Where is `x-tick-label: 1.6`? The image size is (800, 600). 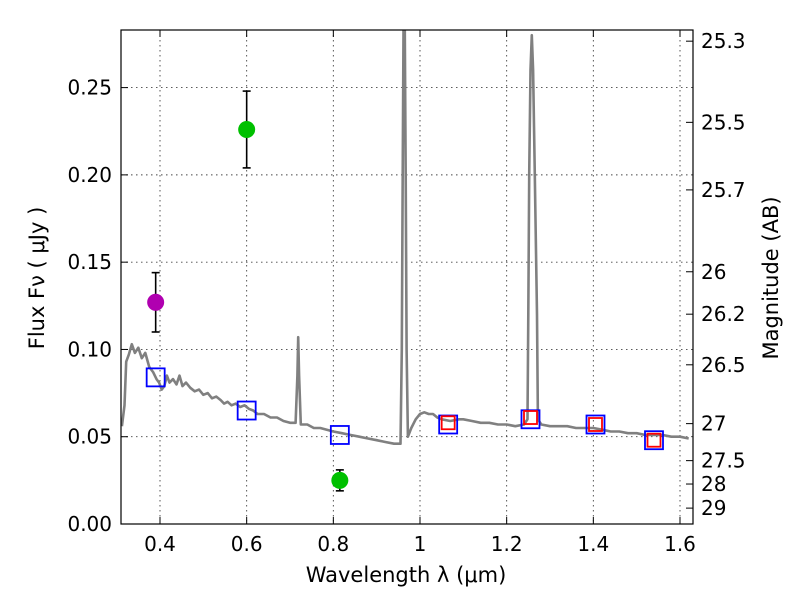 x-tick-label: 1.6 is located at coordinates (680, 544).